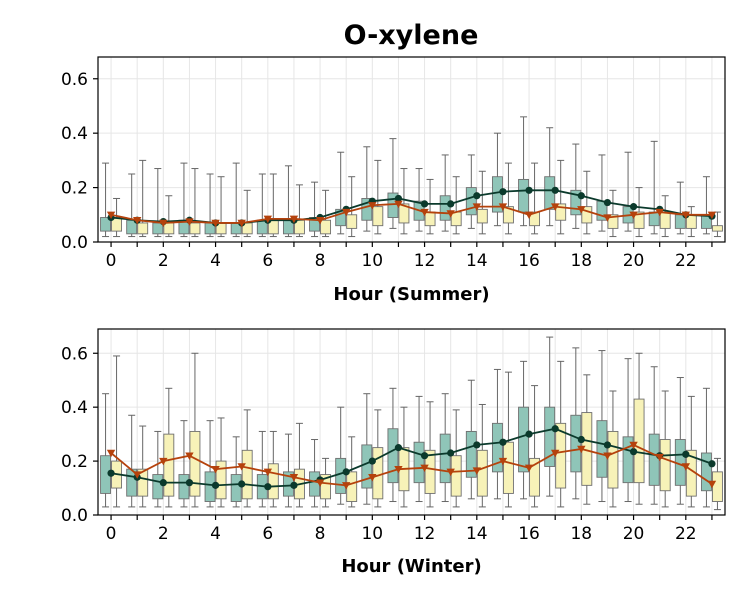 The image size is (750, 600). What do you see at coordinates (686, 261) in the screenshot?
I see `x-tick-label: 22` at bounding box center [686, 261].